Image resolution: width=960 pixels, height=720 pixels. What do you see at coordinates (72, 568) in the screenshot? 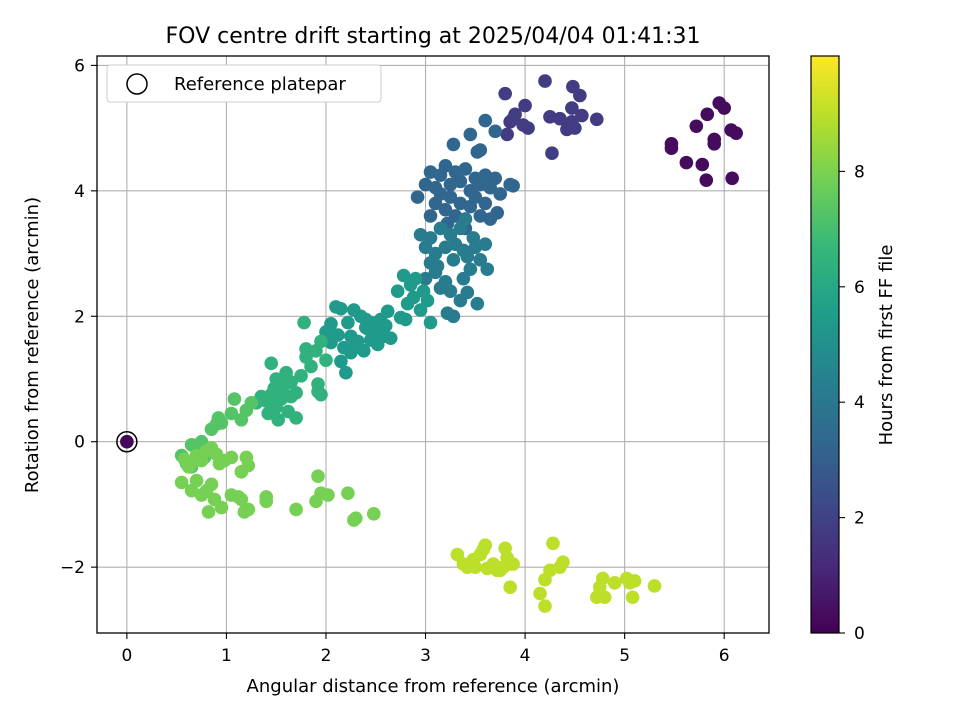
I see `y-tick-label: −2` at bounding box center [72, 568].